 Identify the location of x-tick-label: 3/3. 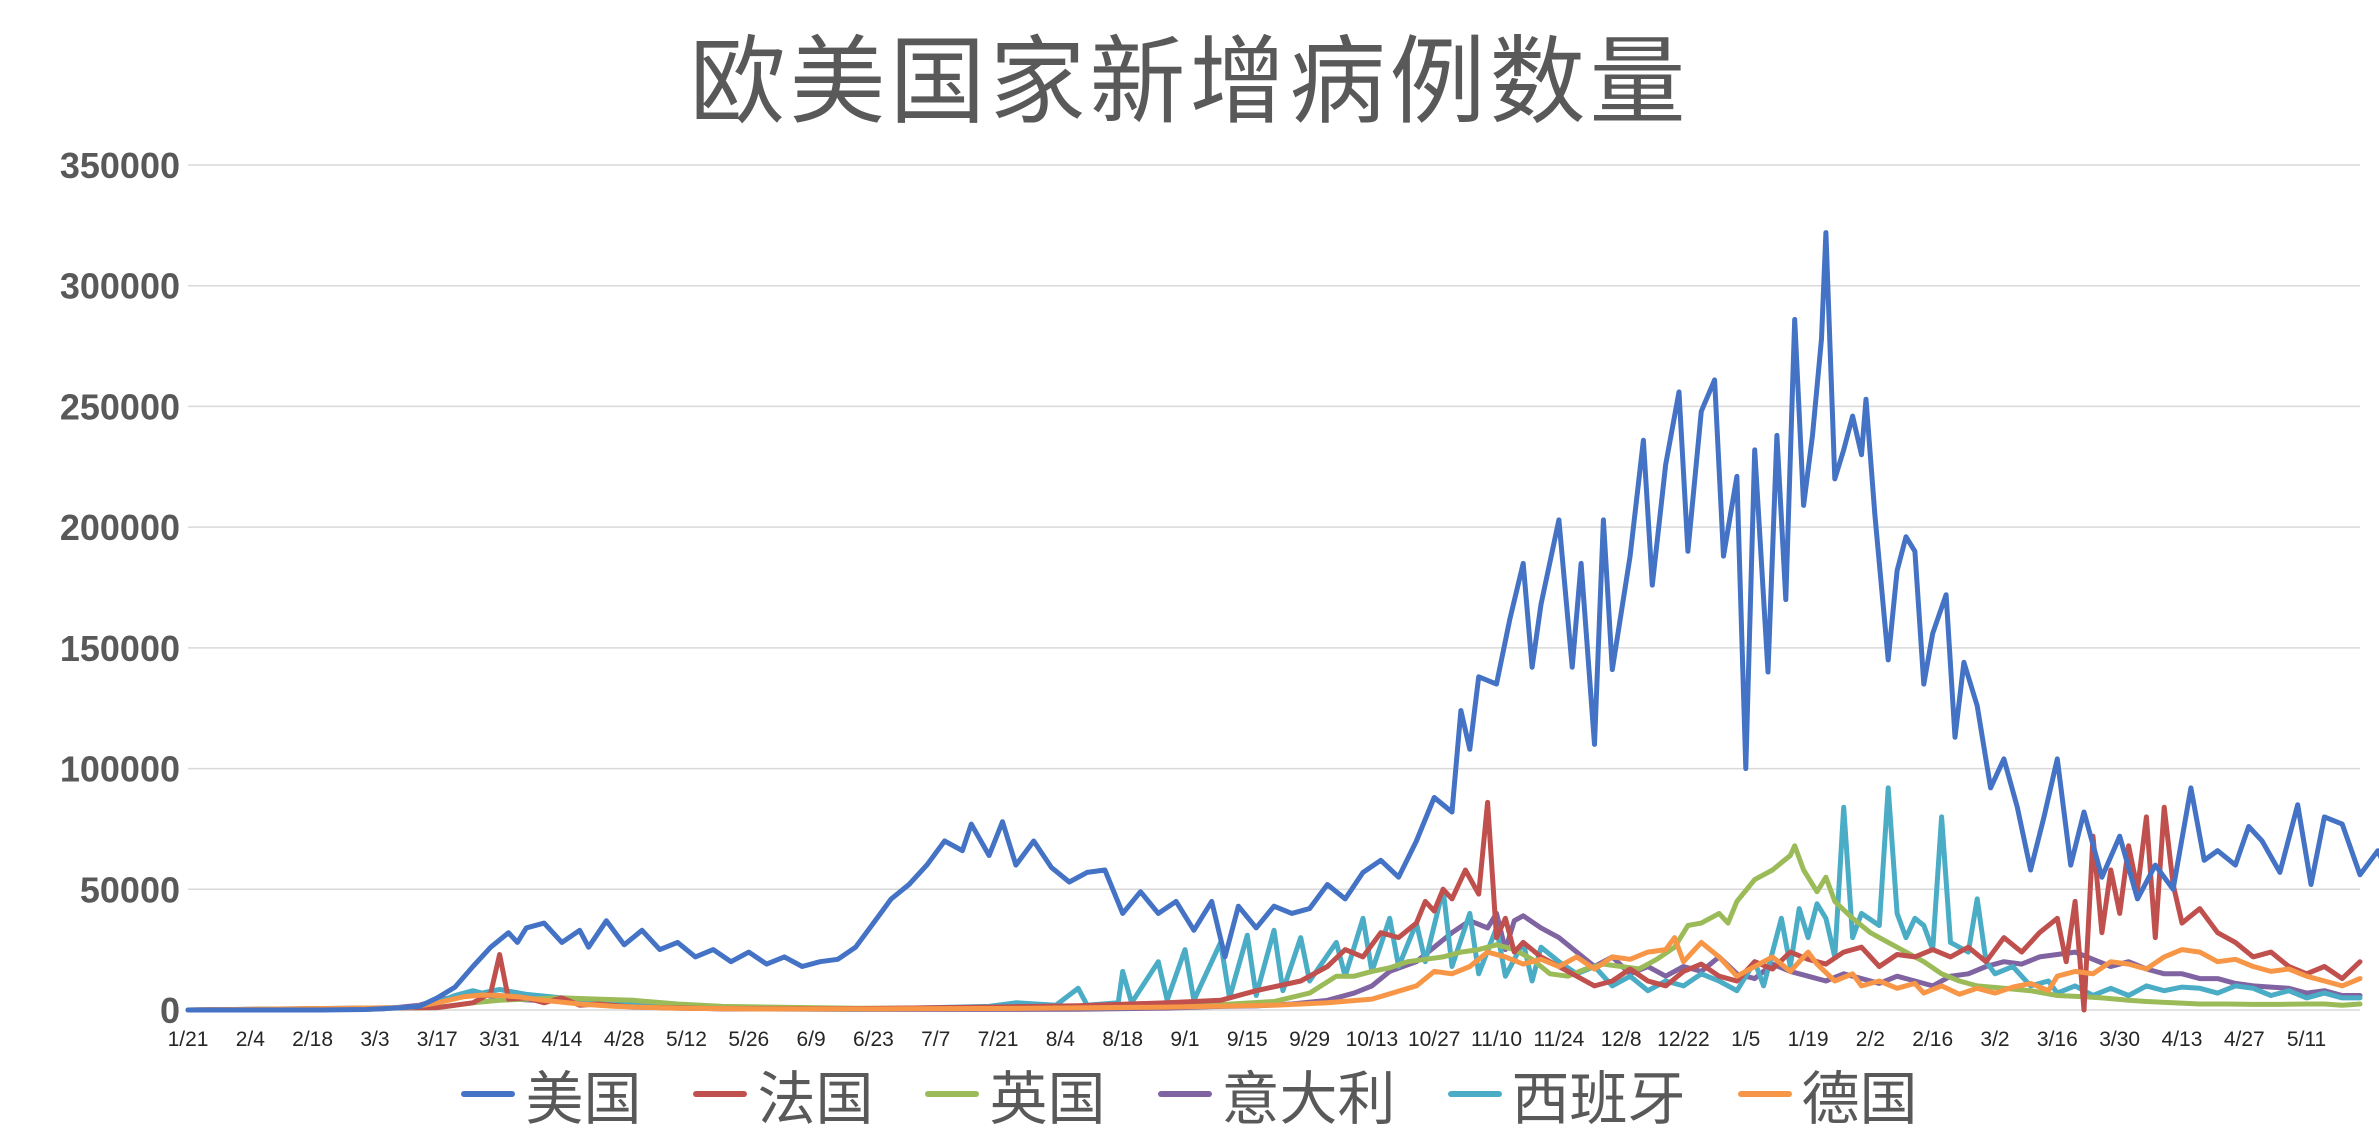
(374, 1039).